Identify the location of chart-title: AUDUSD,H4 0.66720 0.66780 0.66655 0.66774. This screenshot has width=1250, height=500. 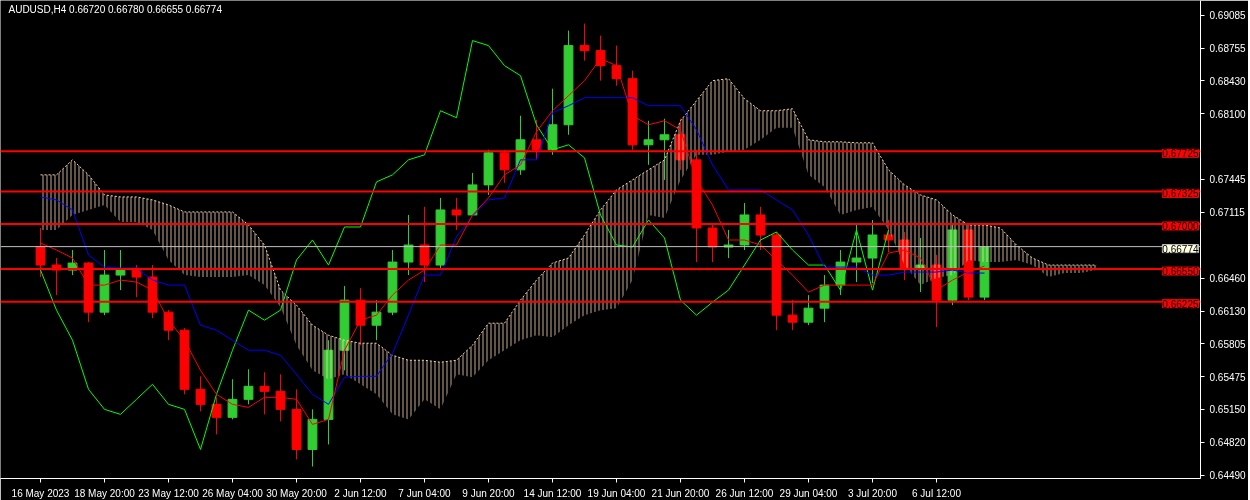
(115, 9).